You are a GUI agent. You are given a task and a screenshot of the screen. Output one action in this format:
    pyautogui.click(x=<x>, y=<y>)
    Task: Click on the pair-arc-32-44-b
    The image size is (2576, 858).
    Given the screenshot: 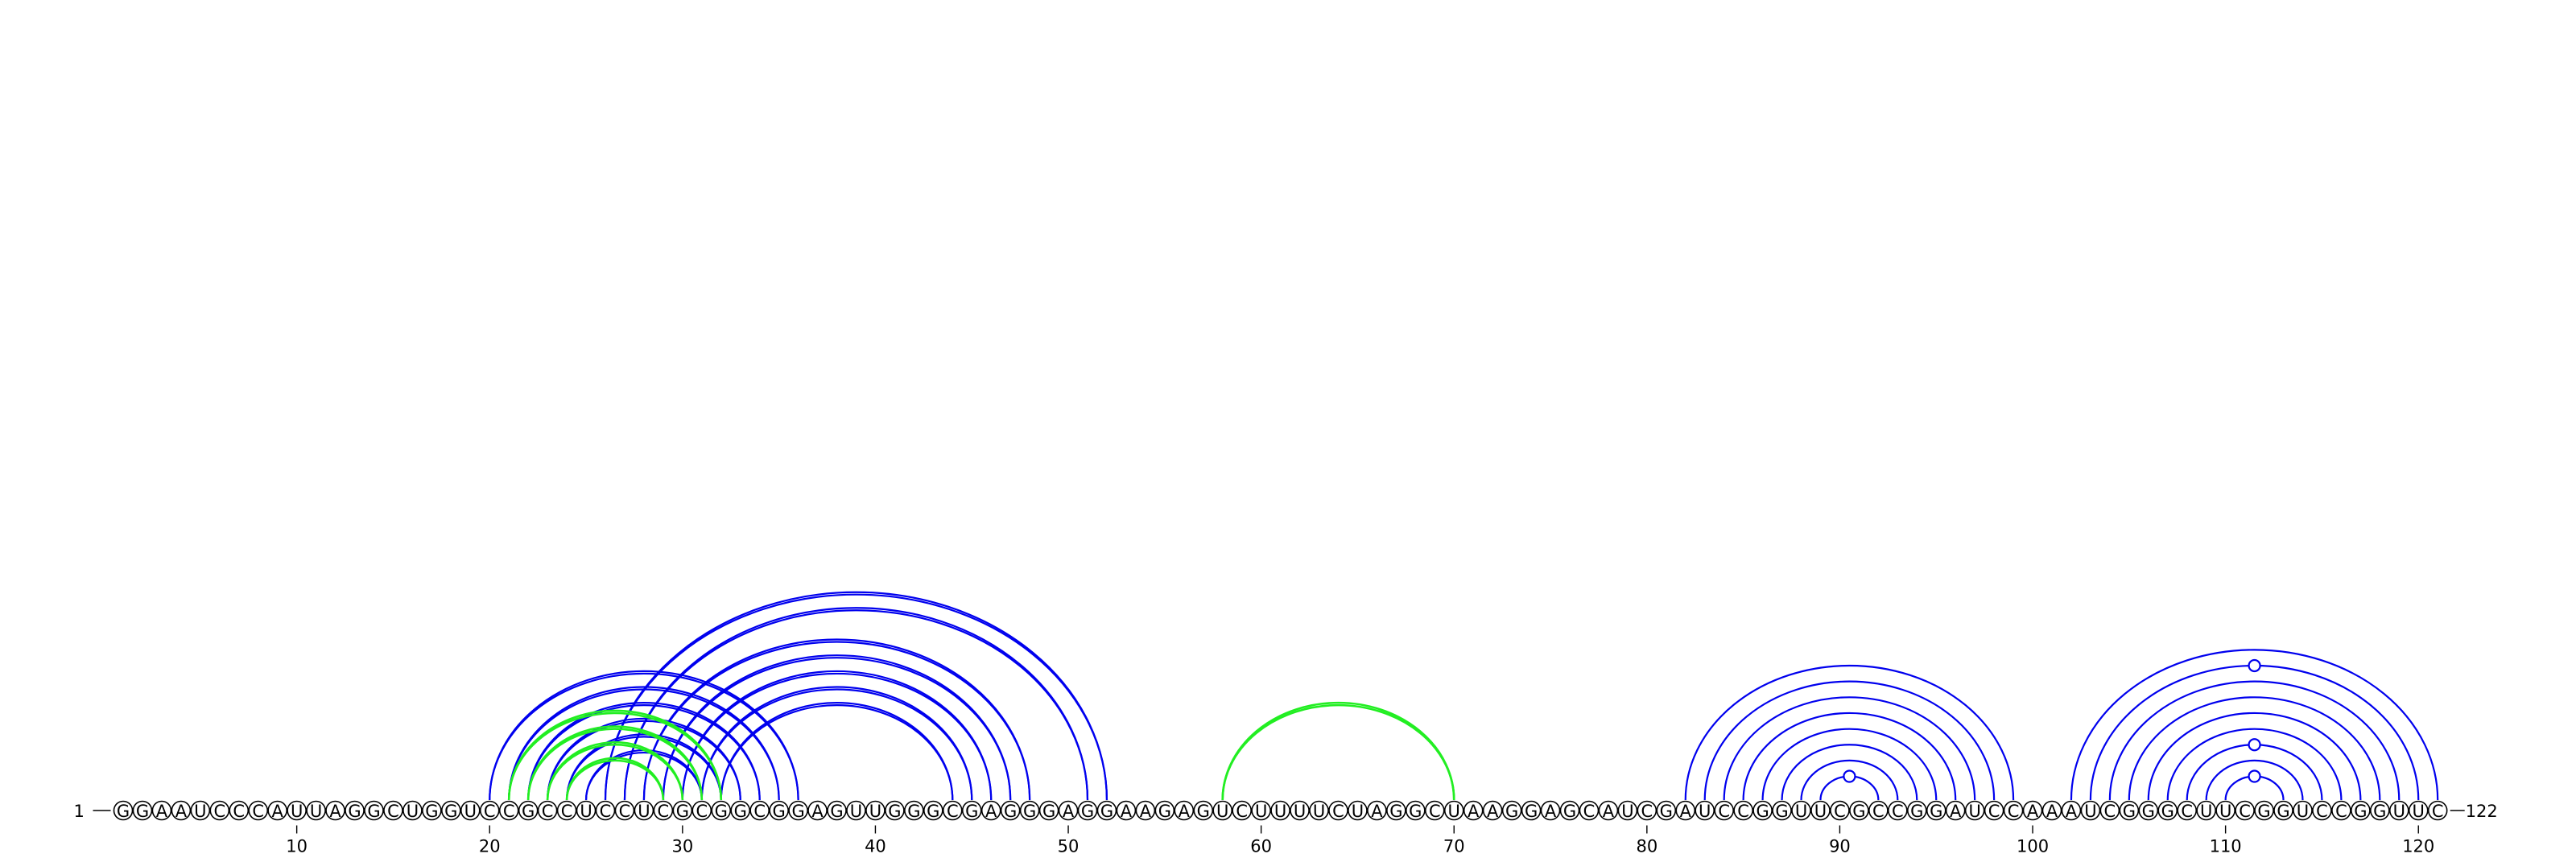 What is the action you would take?
    pyautogui.click(x=837, y=751)
    